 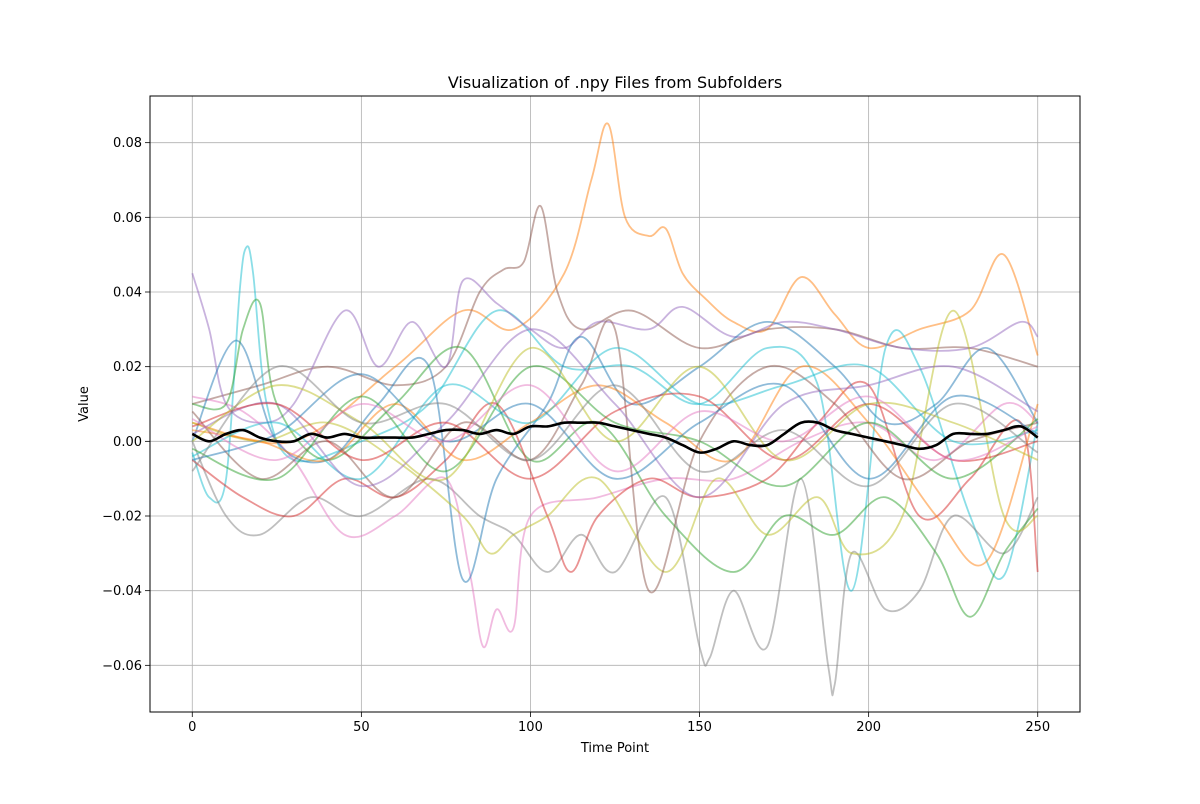 I want to click on x-tick-label: 100, so click(x=530, y=727).